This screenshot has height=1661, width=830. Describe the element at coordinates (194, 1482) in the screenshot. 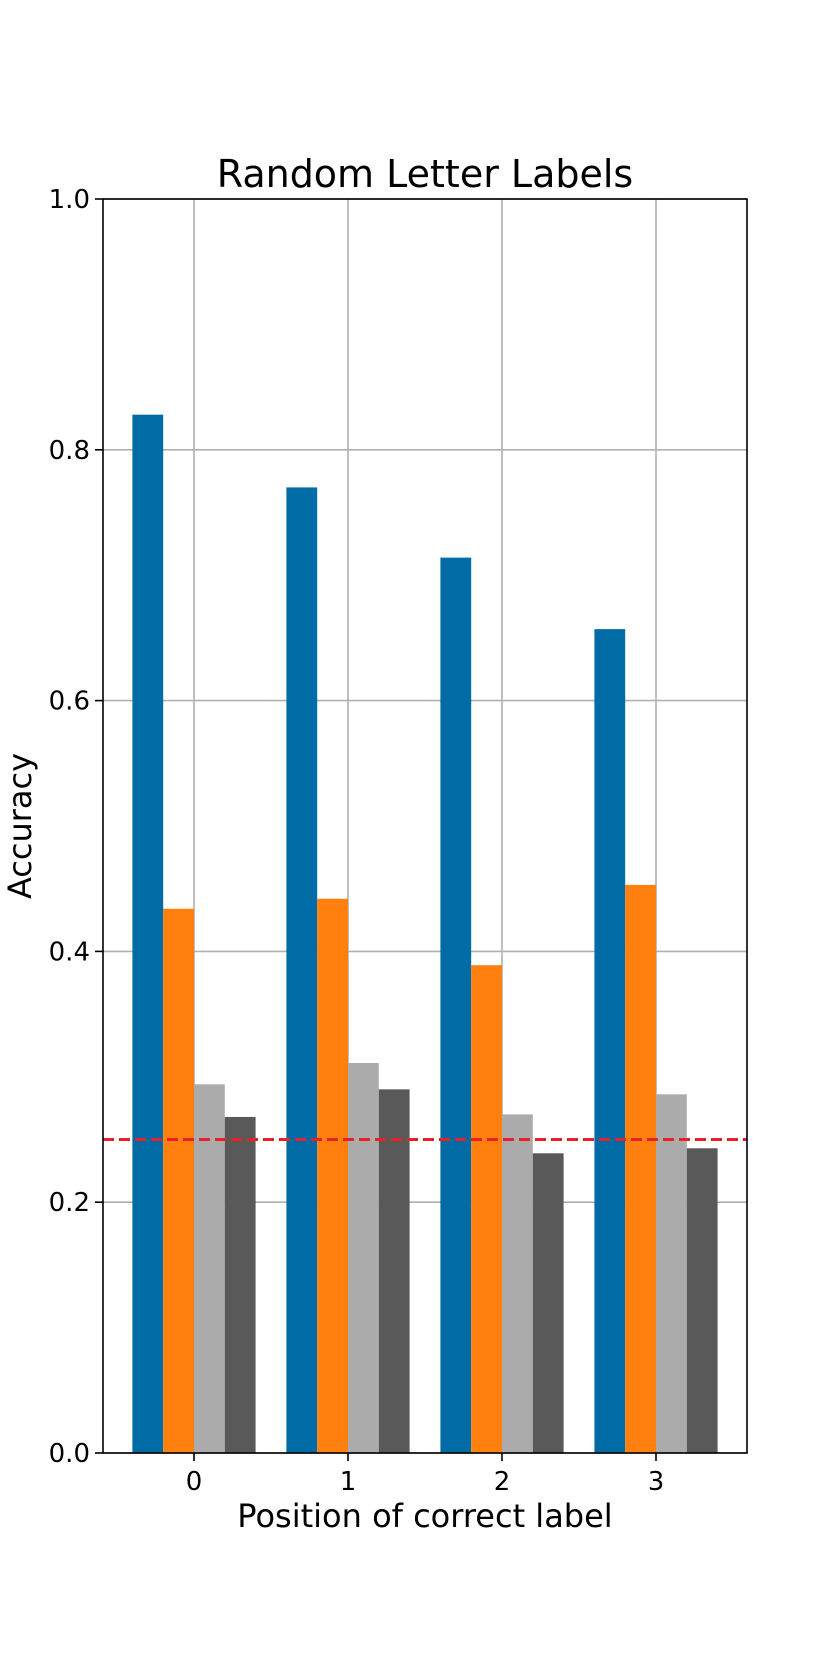

I see `x-tick-label: 0` at that location.